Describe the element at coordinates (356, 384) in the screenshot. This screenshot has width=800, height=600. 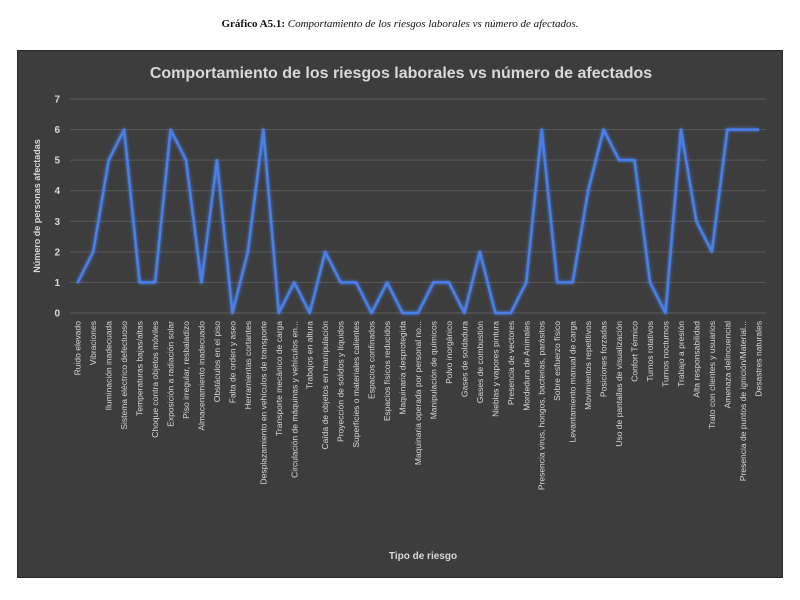
I see `x-tick-label: Superficies o materiales calientes` at that location.